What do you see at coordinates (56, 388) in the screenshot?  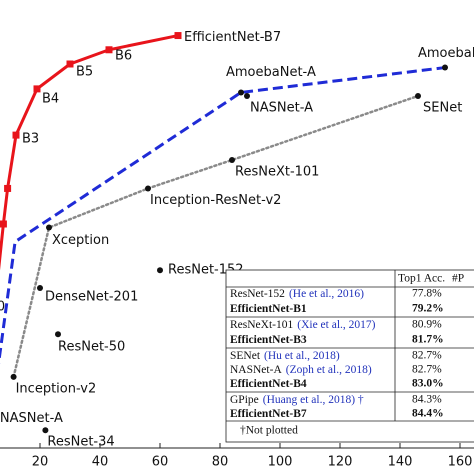 I see `point-label: Inception-v2` at bounding box center [56, 388].